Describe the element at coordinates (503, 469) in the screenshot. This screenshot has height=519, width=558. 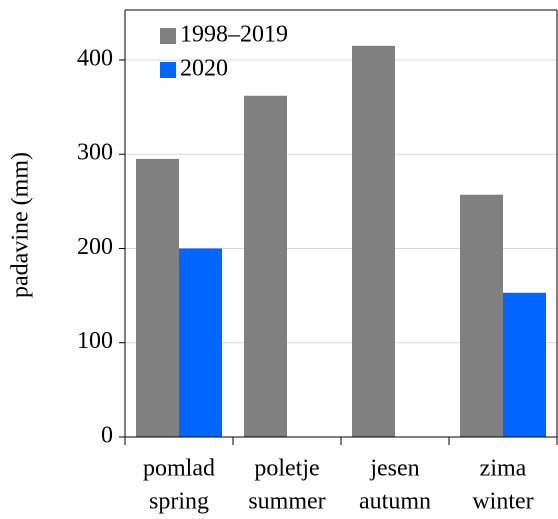
I see `x-tick-label: zima` at that location.